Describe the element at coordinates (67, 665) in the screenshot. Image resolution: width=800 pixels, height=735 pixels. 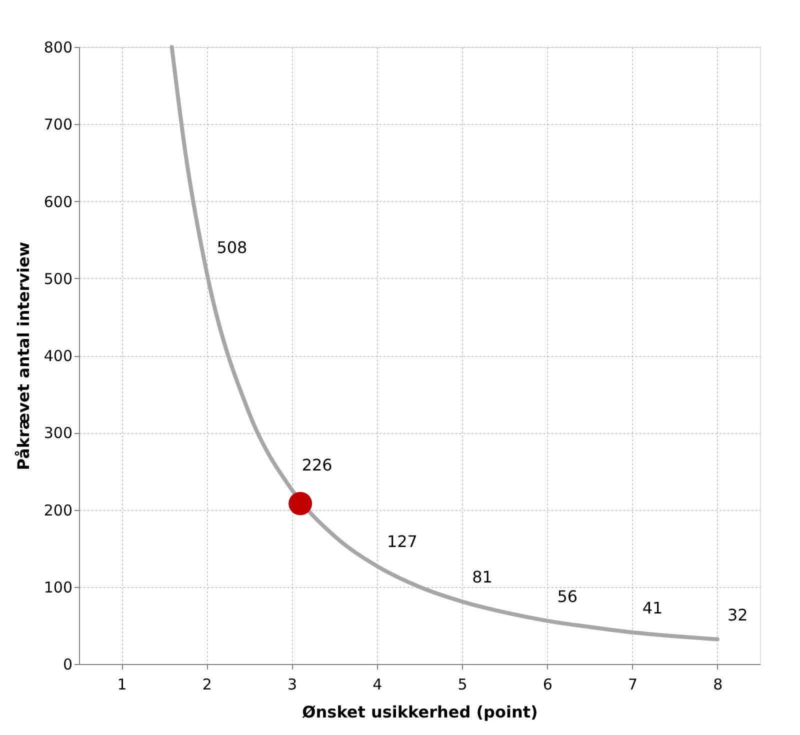
I see `y-tick-label: 0` at that location.